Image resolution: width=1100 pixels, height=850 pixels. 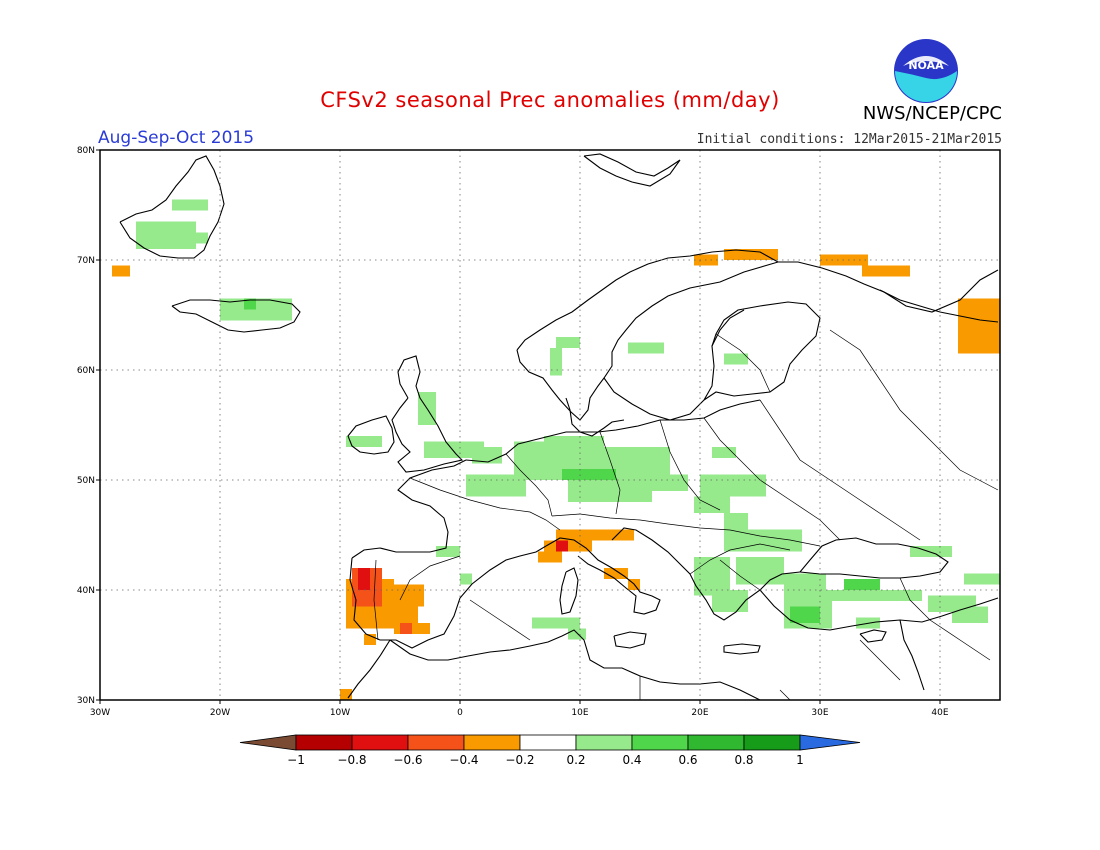 What do you see at coordinates (939, 713) in the screenshot?
I see `lon-tick-label: 40E` at bounding box center [939, 713].